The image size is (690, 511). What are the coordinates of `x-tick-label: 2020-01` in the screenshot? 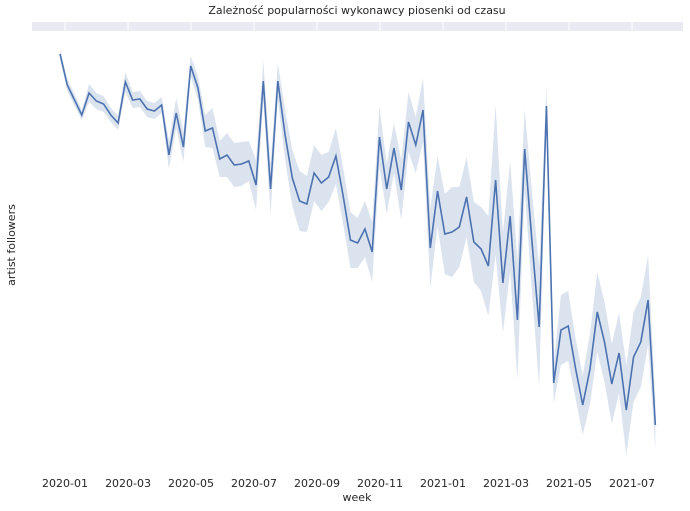 It's located at (65, 483).